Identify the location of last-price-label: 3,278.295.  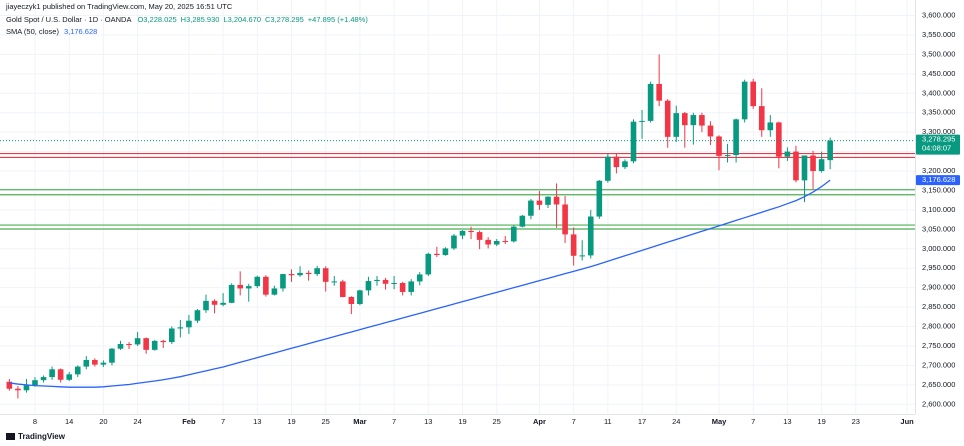
(938, 139).